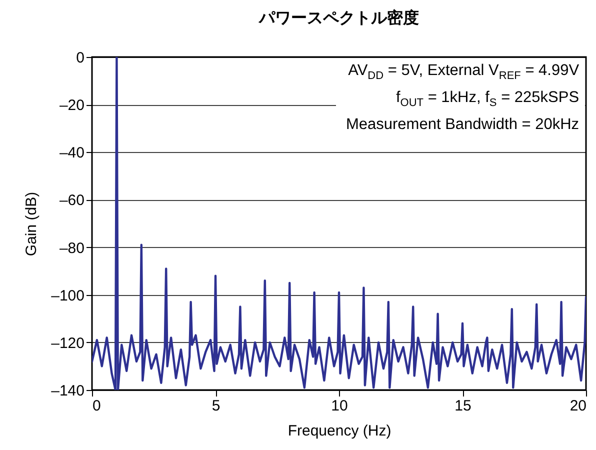  What do you see at coordinates (578, 406) in the screenshot?
I see `x-tick-label: 20` at bounding box center [578, 406].